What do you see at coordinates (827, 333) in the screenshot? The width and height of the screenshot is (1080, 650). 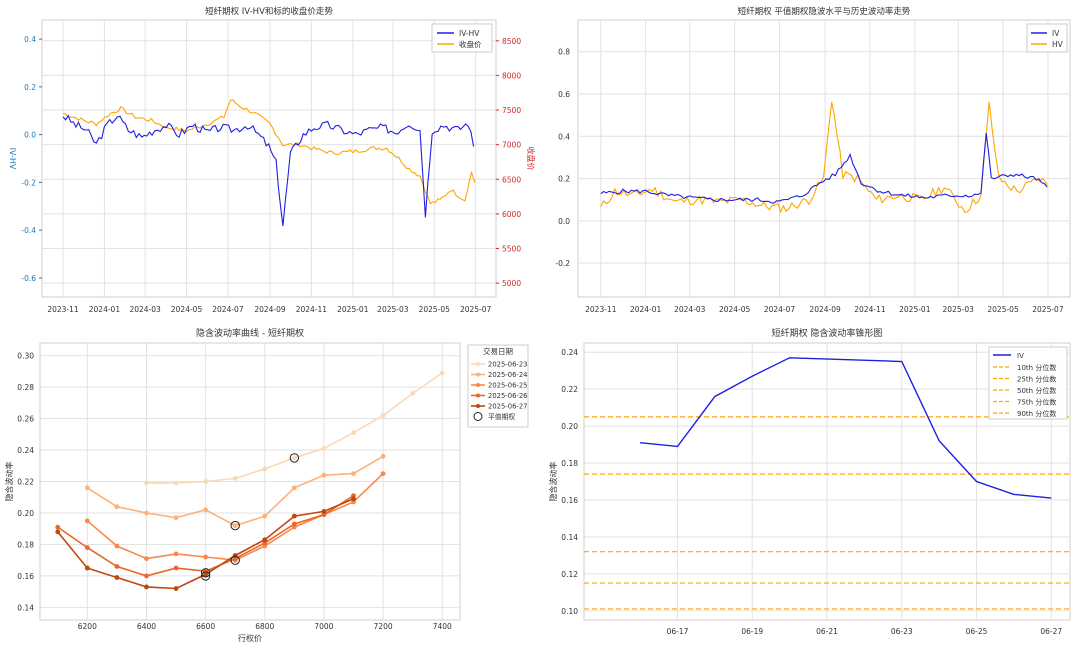 I see `chart-title: 短纤期权 隐含波动率锥形图` at bounding box center [827, 333].